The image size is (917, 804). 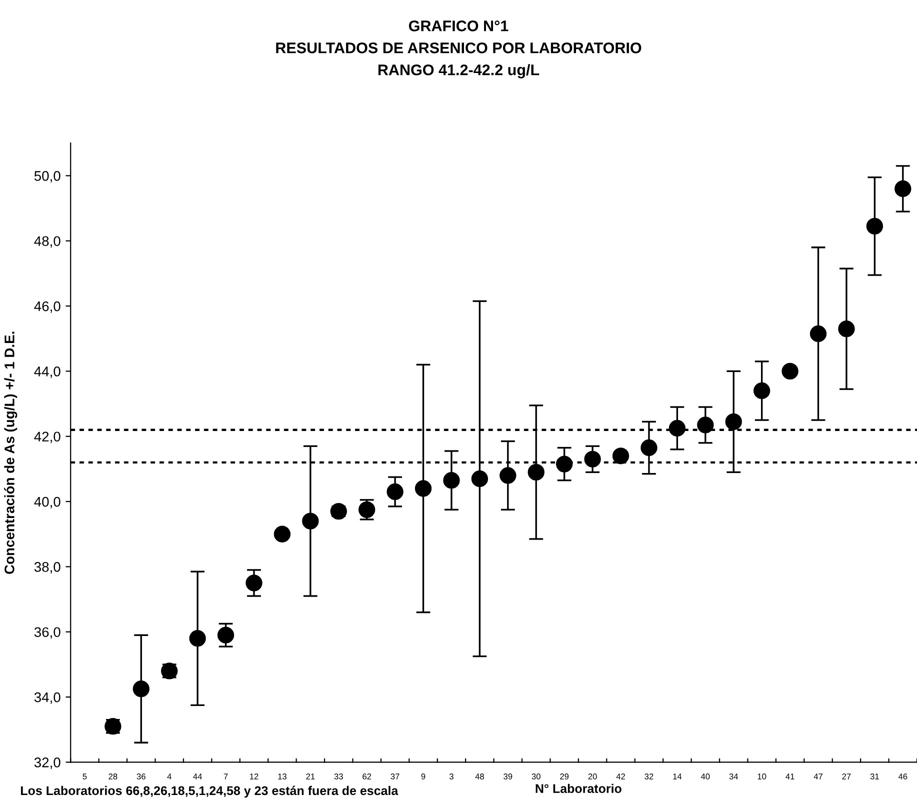 I want to click on y-tick-label: 34,0, so click(x=47, y=698).